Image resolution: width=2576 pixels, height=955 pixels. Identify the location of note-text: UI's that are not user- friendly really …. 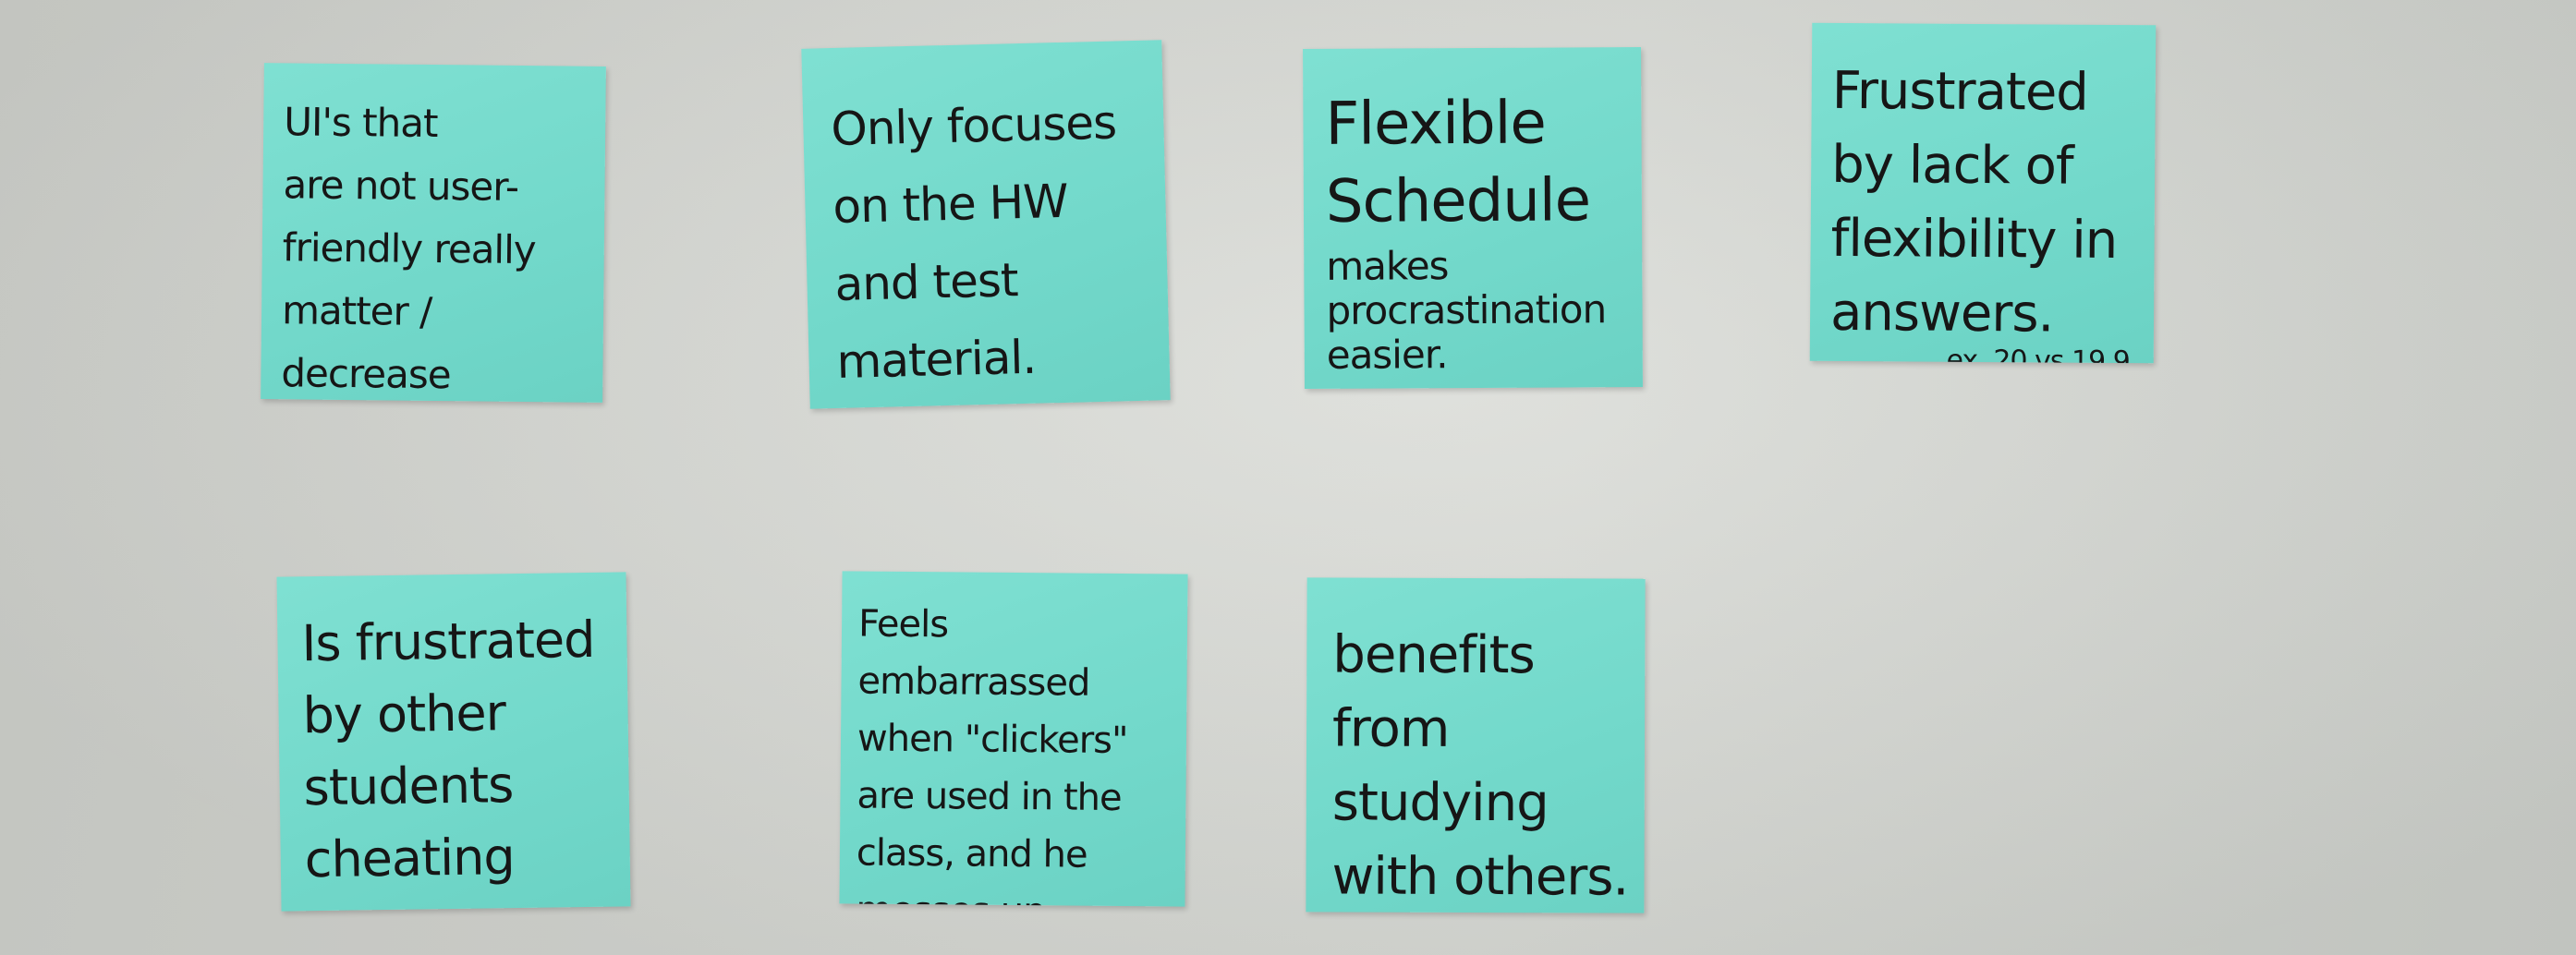
(408, 248).